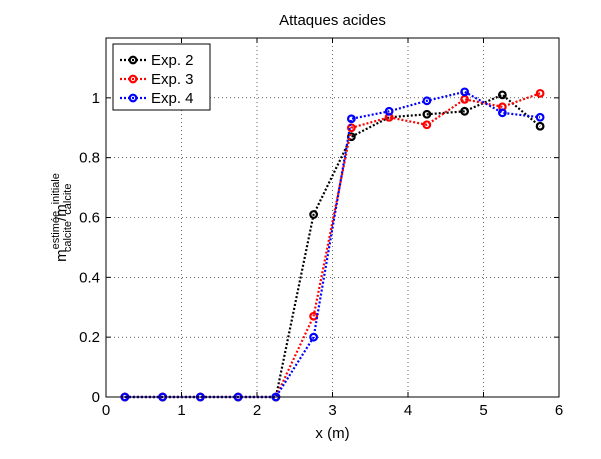 Image resolution: width=601 pixels, height=459 pixels. I want to click on y-tick-label: 0, so click(96, 397).